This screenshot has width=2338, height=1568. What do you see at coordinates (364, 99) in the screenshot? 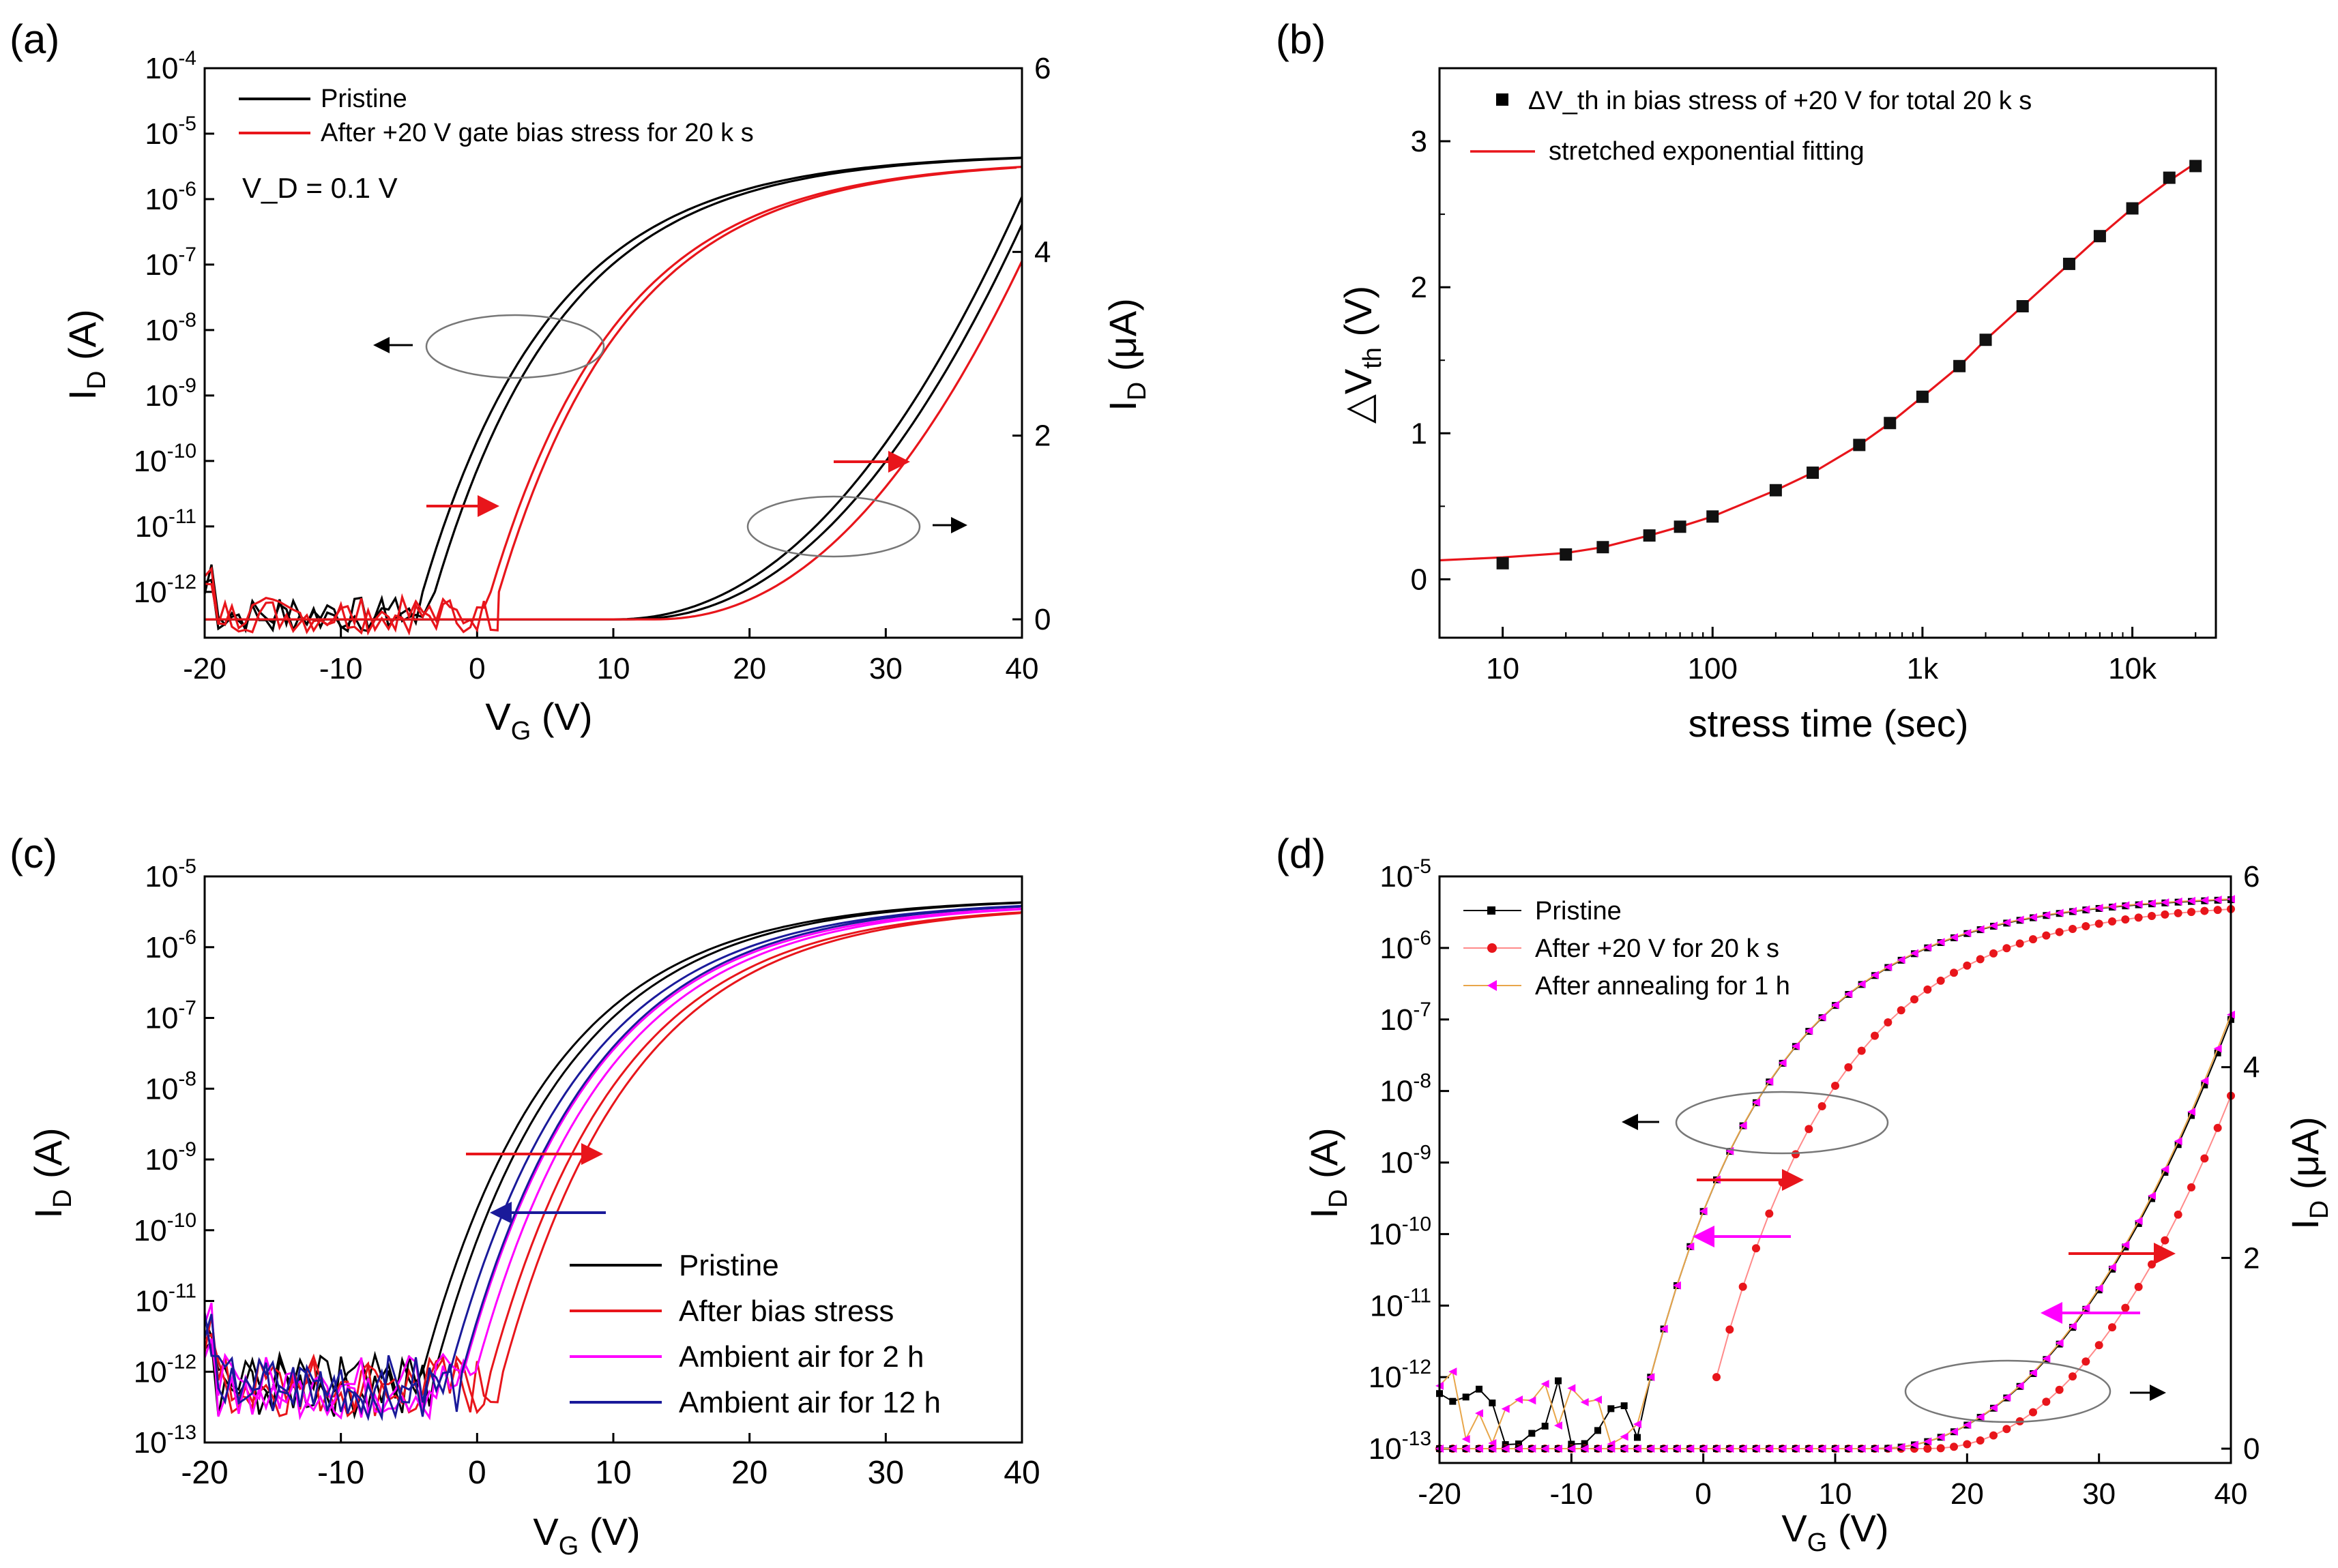
I see `panel-a-legend-pristine: Pristine` at bounding box center [364, 99].